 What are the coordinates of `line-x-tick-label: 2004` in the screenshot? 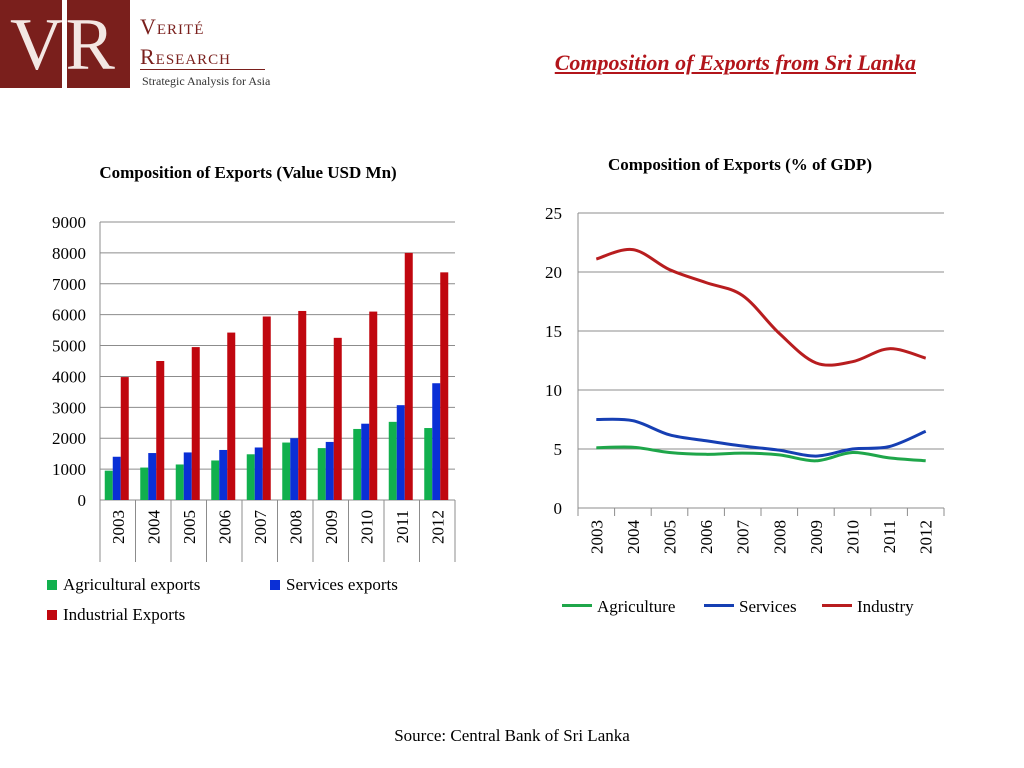 It's located at (633, 537).